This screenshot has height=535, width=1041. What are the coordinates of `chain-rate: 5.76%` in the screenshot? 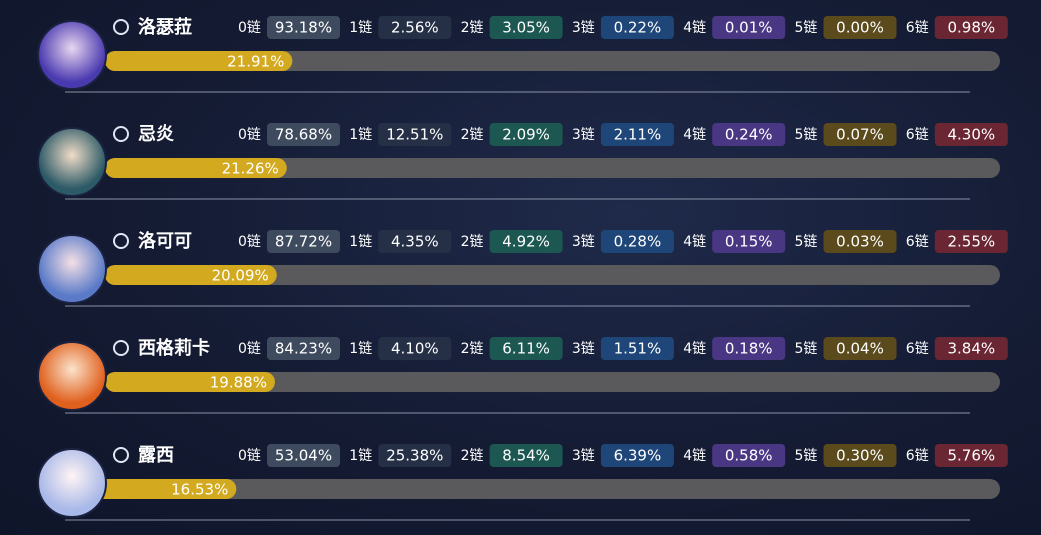 It's located at (971, 456).